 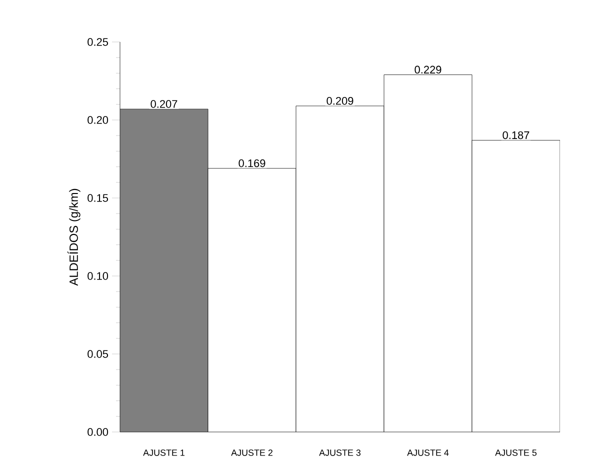 I want to click on x-tick-label: AJUSTE 2, so click(x=251, y=453).